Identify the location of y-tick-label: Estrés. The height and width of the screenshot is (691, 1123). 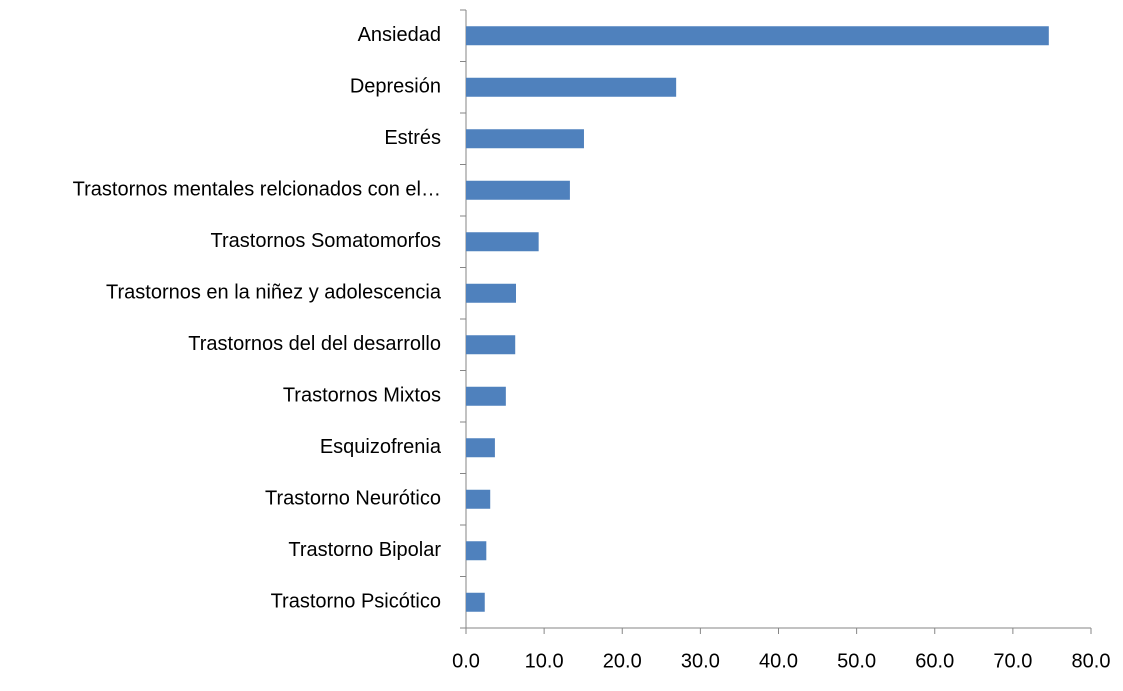
(412, 138).